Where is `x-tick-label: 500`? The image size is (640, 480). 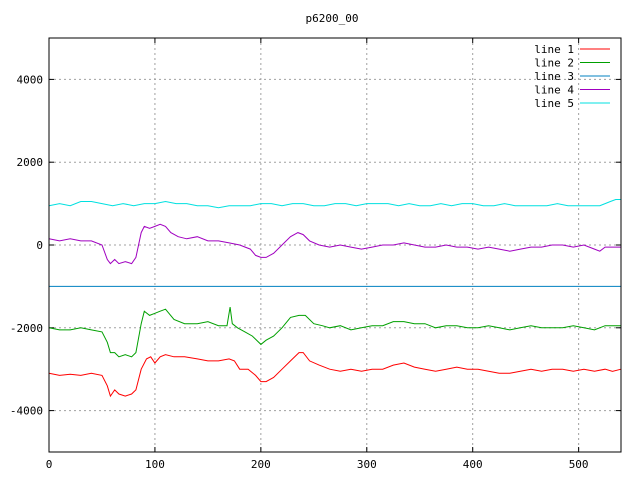 x-tick-label: 500 is located at coordinates (579, 464).